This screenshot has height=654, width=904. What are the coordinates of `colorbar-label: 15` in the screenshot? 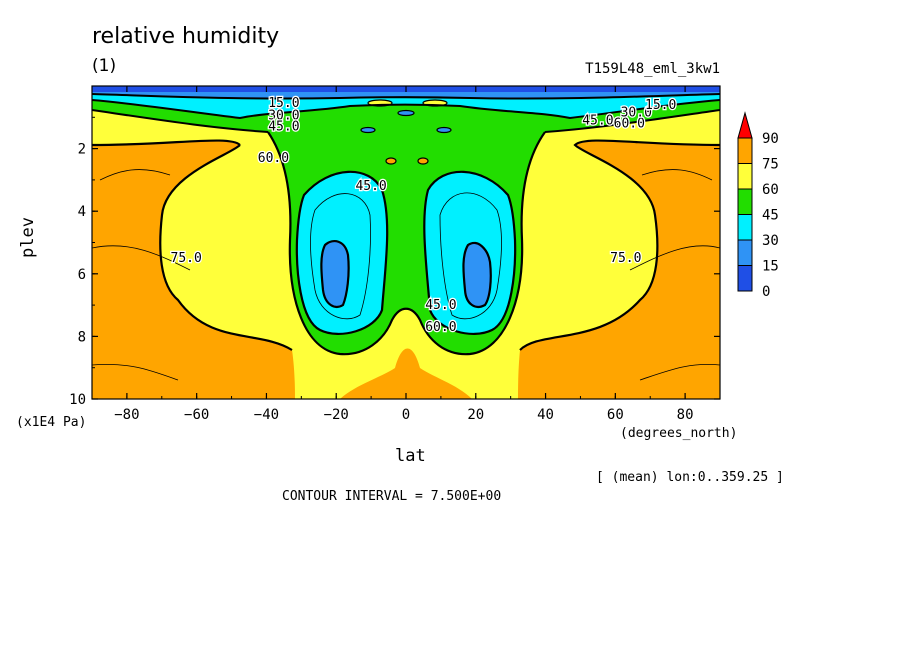 It's located at (770, 267).